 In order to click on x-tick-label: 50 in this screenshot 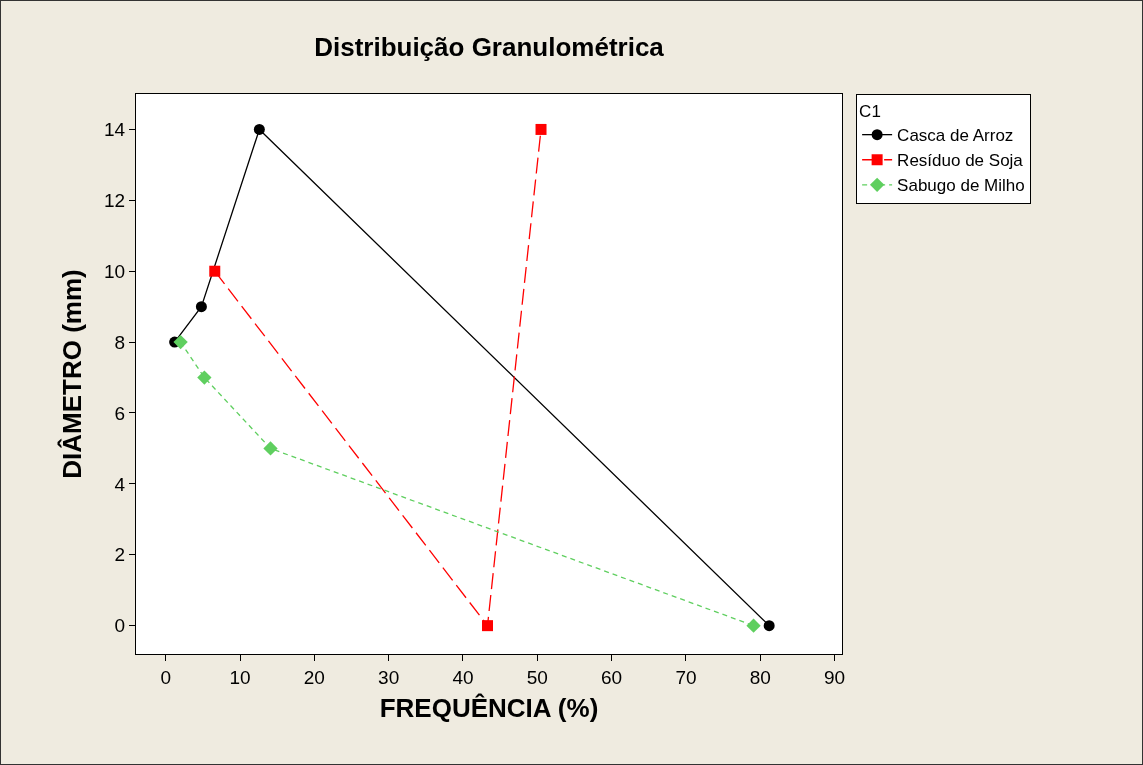, I will do `click(537, 677)`.